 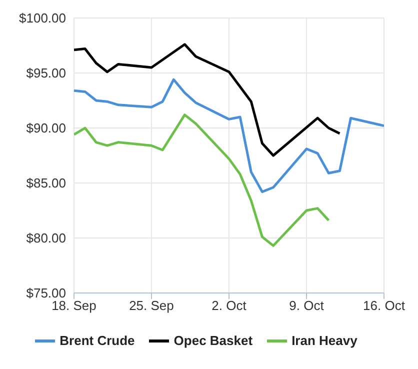 What do you see at coordinates (151, 306) in the screenshot?
I see `x-tick-label: 25. Sep` at bounding box center [151, 306].